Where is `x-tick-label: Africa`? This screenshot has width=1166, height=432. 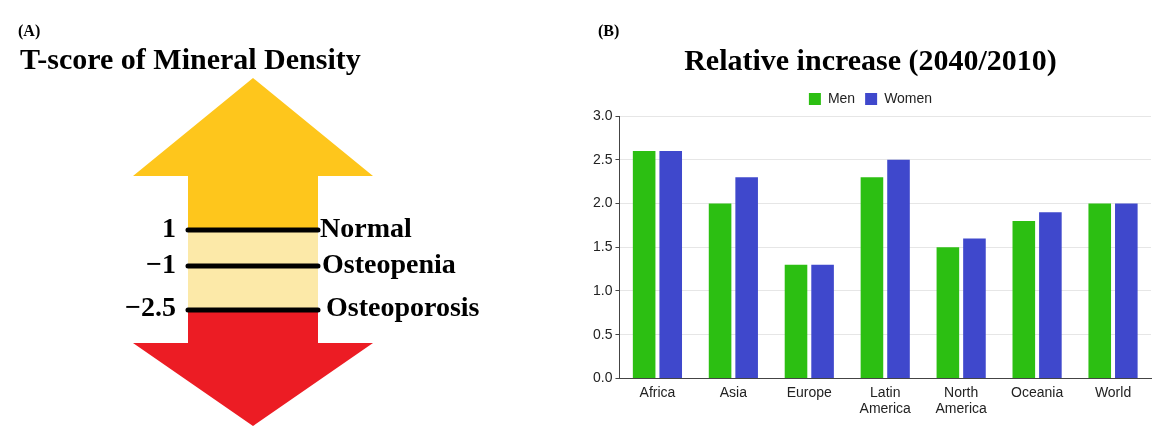 x-tick-label: Africa is located at coordinates (657, 391).